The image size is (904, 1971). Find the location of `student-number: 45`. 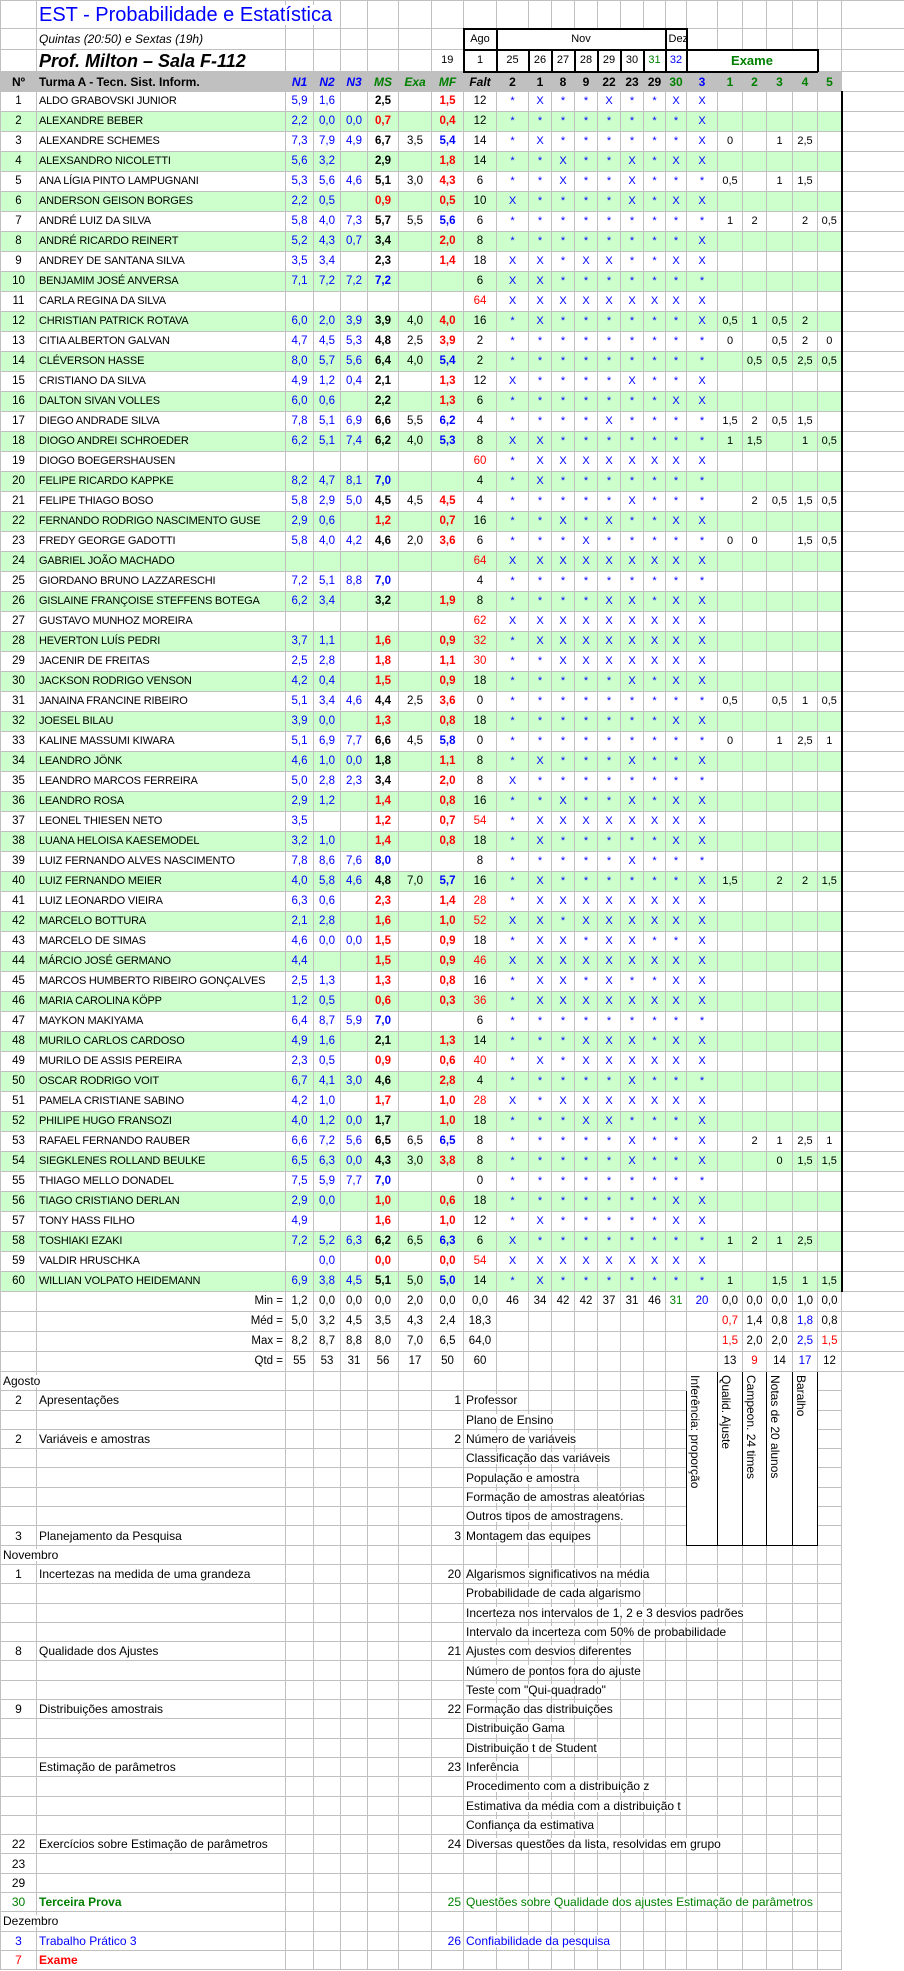

student-number: 45 is located at coordinates (18, 981).